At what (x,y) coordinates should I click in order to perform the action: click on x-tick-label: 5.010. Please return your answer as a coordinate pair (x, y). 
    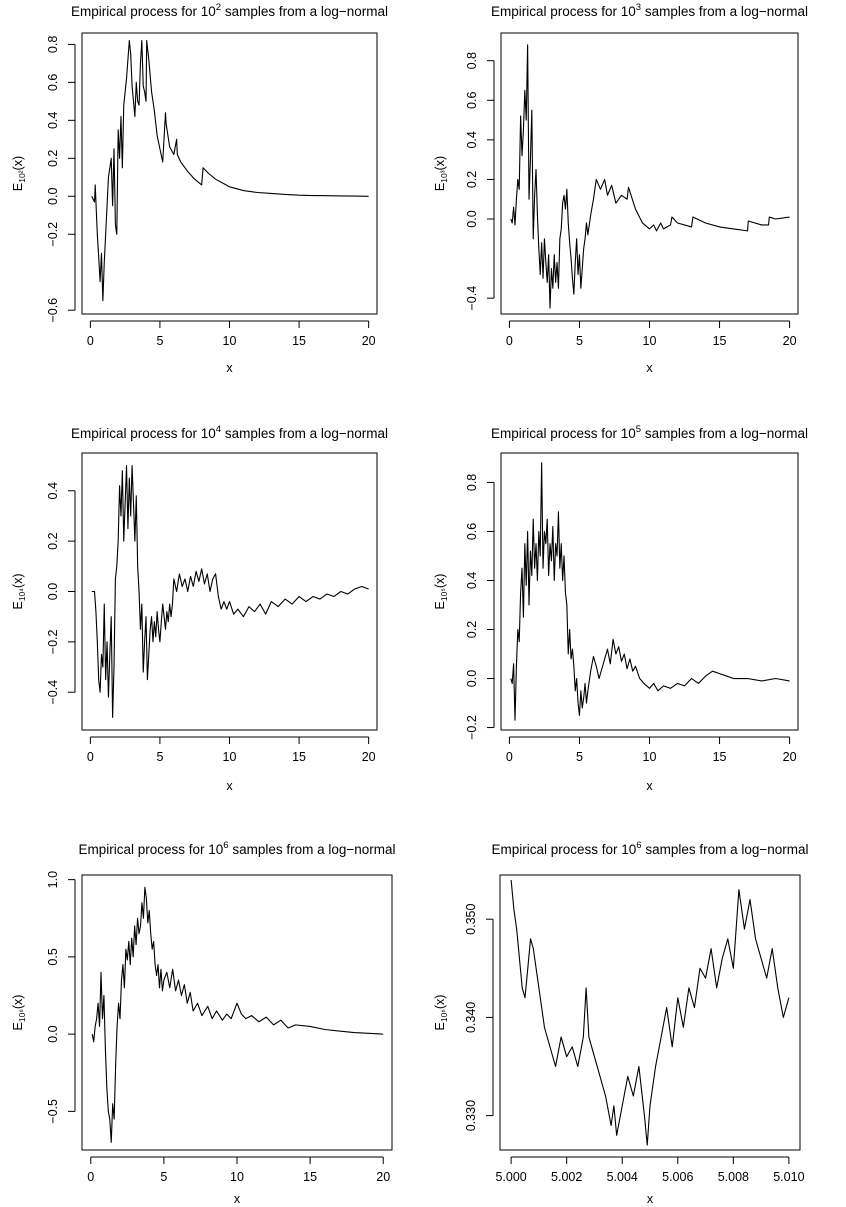
    Looking at the image, I should click on (788, 1177).